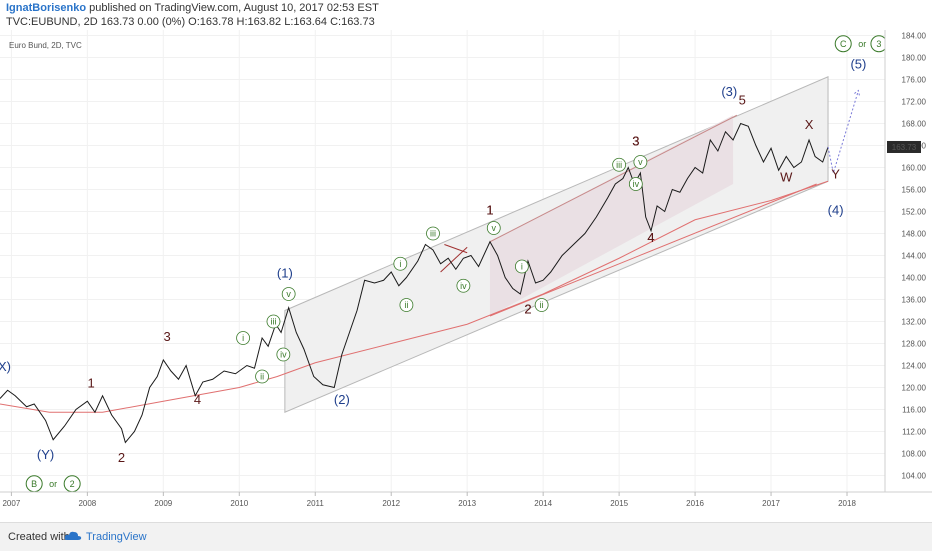  I want to click on x-tick-label: 2008, so click(87, 503).